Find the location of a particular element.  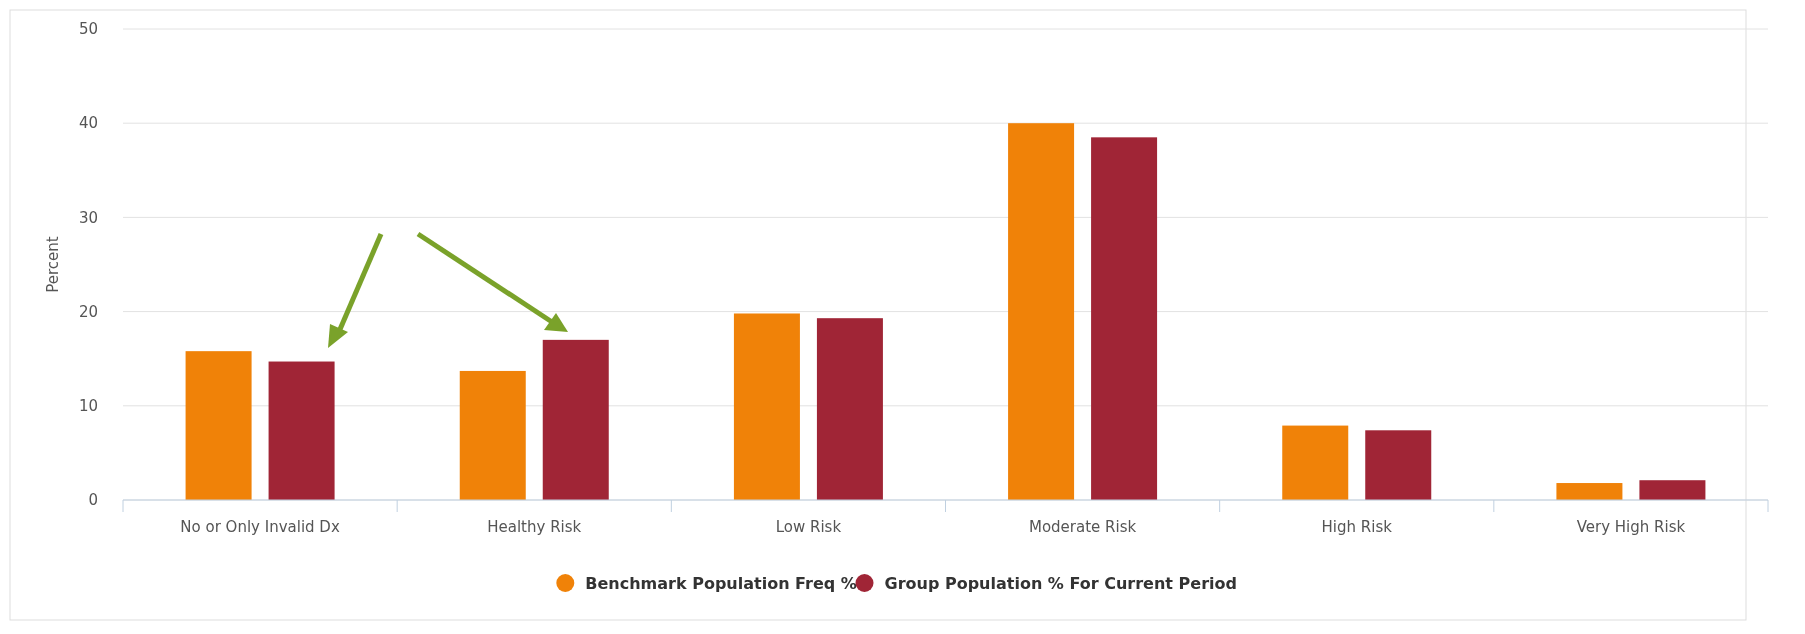

legend-label: Group Population % For Current Period is located at coordinates (1060, 583).